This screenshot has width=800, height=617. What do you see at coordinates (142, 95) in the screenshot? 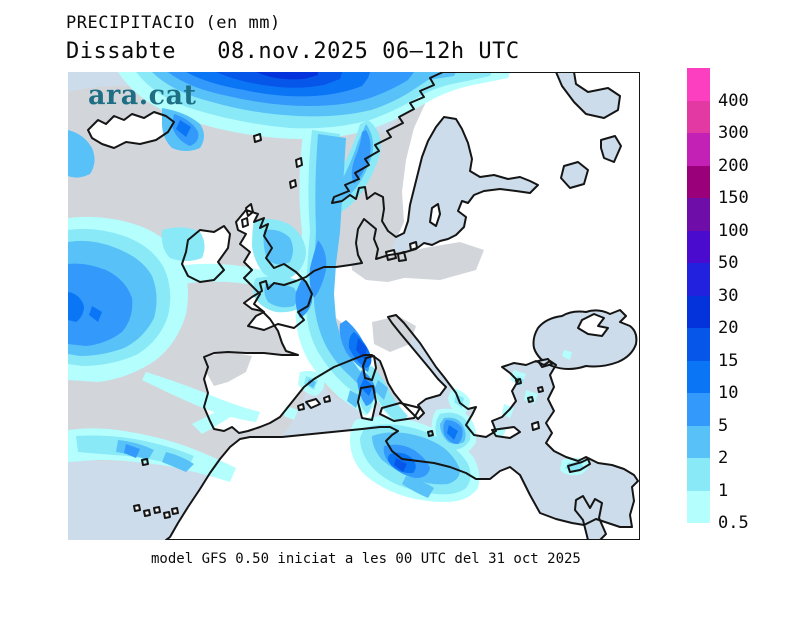
I see `watermark-logo: ara.cat` at bounding box center [142, 95].